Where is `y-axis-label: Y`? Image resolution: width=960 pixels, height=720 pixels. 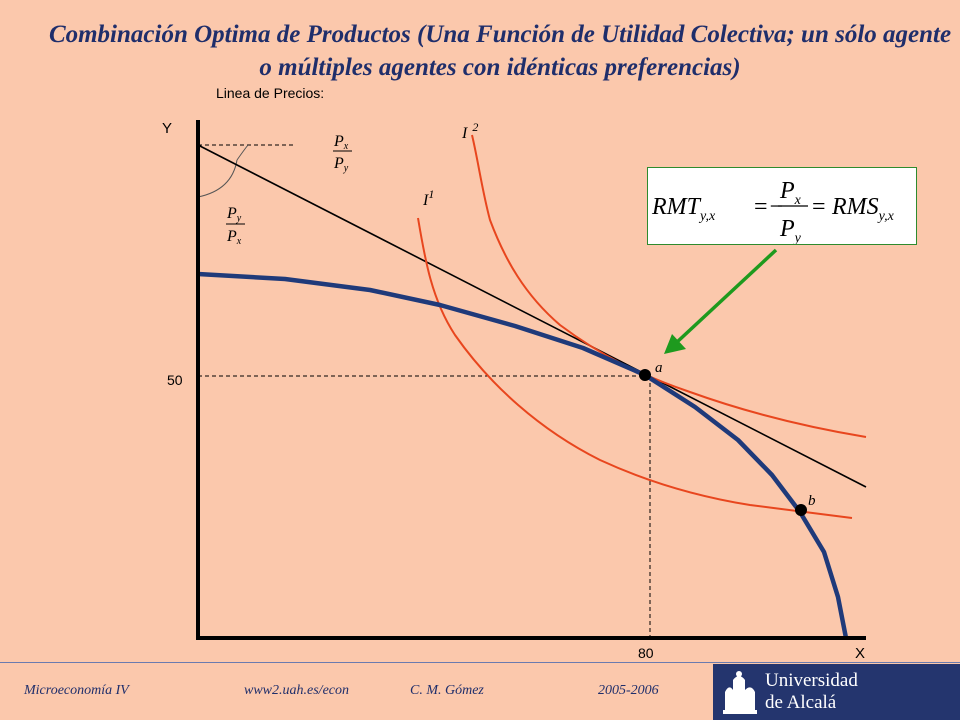 y-axis-label: Y is located at coordinates (167, 128).